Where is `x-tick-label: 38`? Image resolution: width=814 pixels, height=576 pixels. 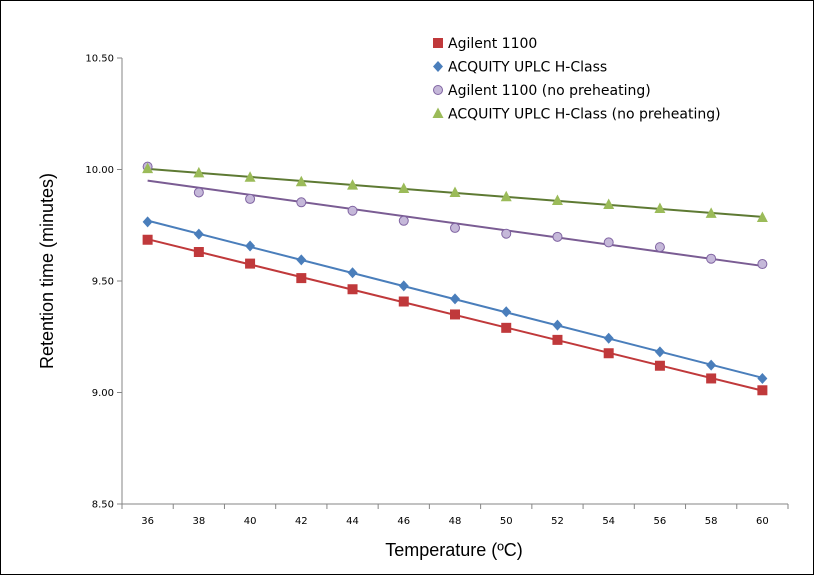 x-tick-label: 38 is located at coordinates (198, 521).